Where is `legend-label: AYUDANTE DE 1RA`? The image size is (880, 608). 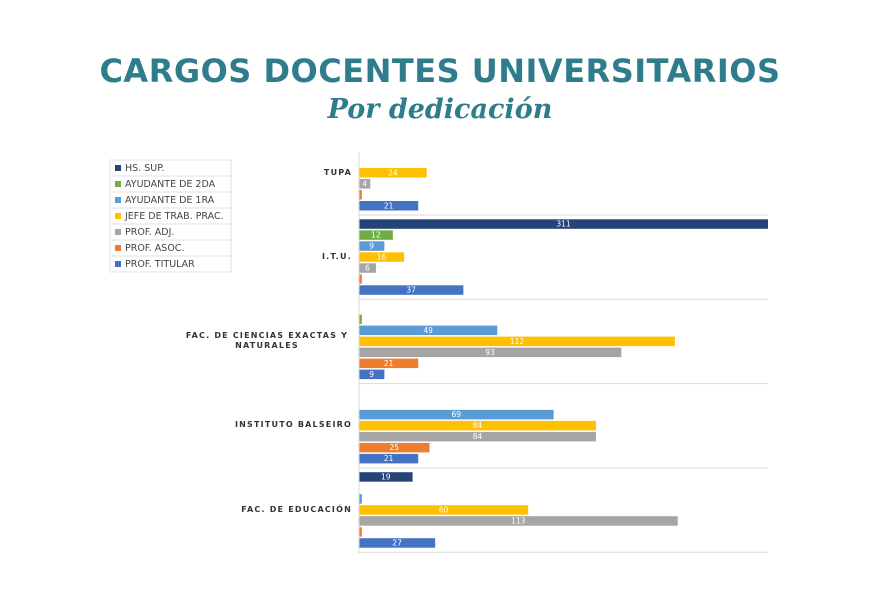
legend-label: AYUDANTE DE 1RA is located at coordinates (170, 200).